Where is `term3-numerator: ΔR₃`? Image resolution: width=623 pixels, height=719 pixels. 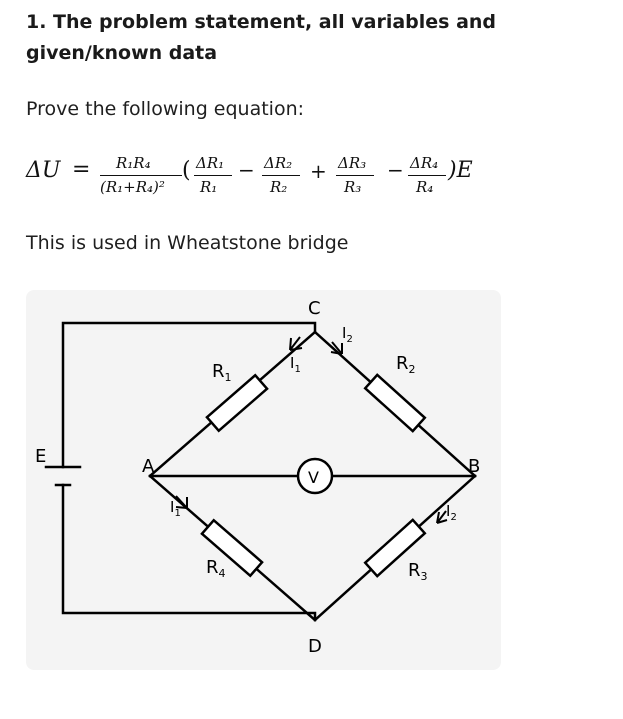
term3-numerator: ΔR₃ is located at coordinates (352, 163).